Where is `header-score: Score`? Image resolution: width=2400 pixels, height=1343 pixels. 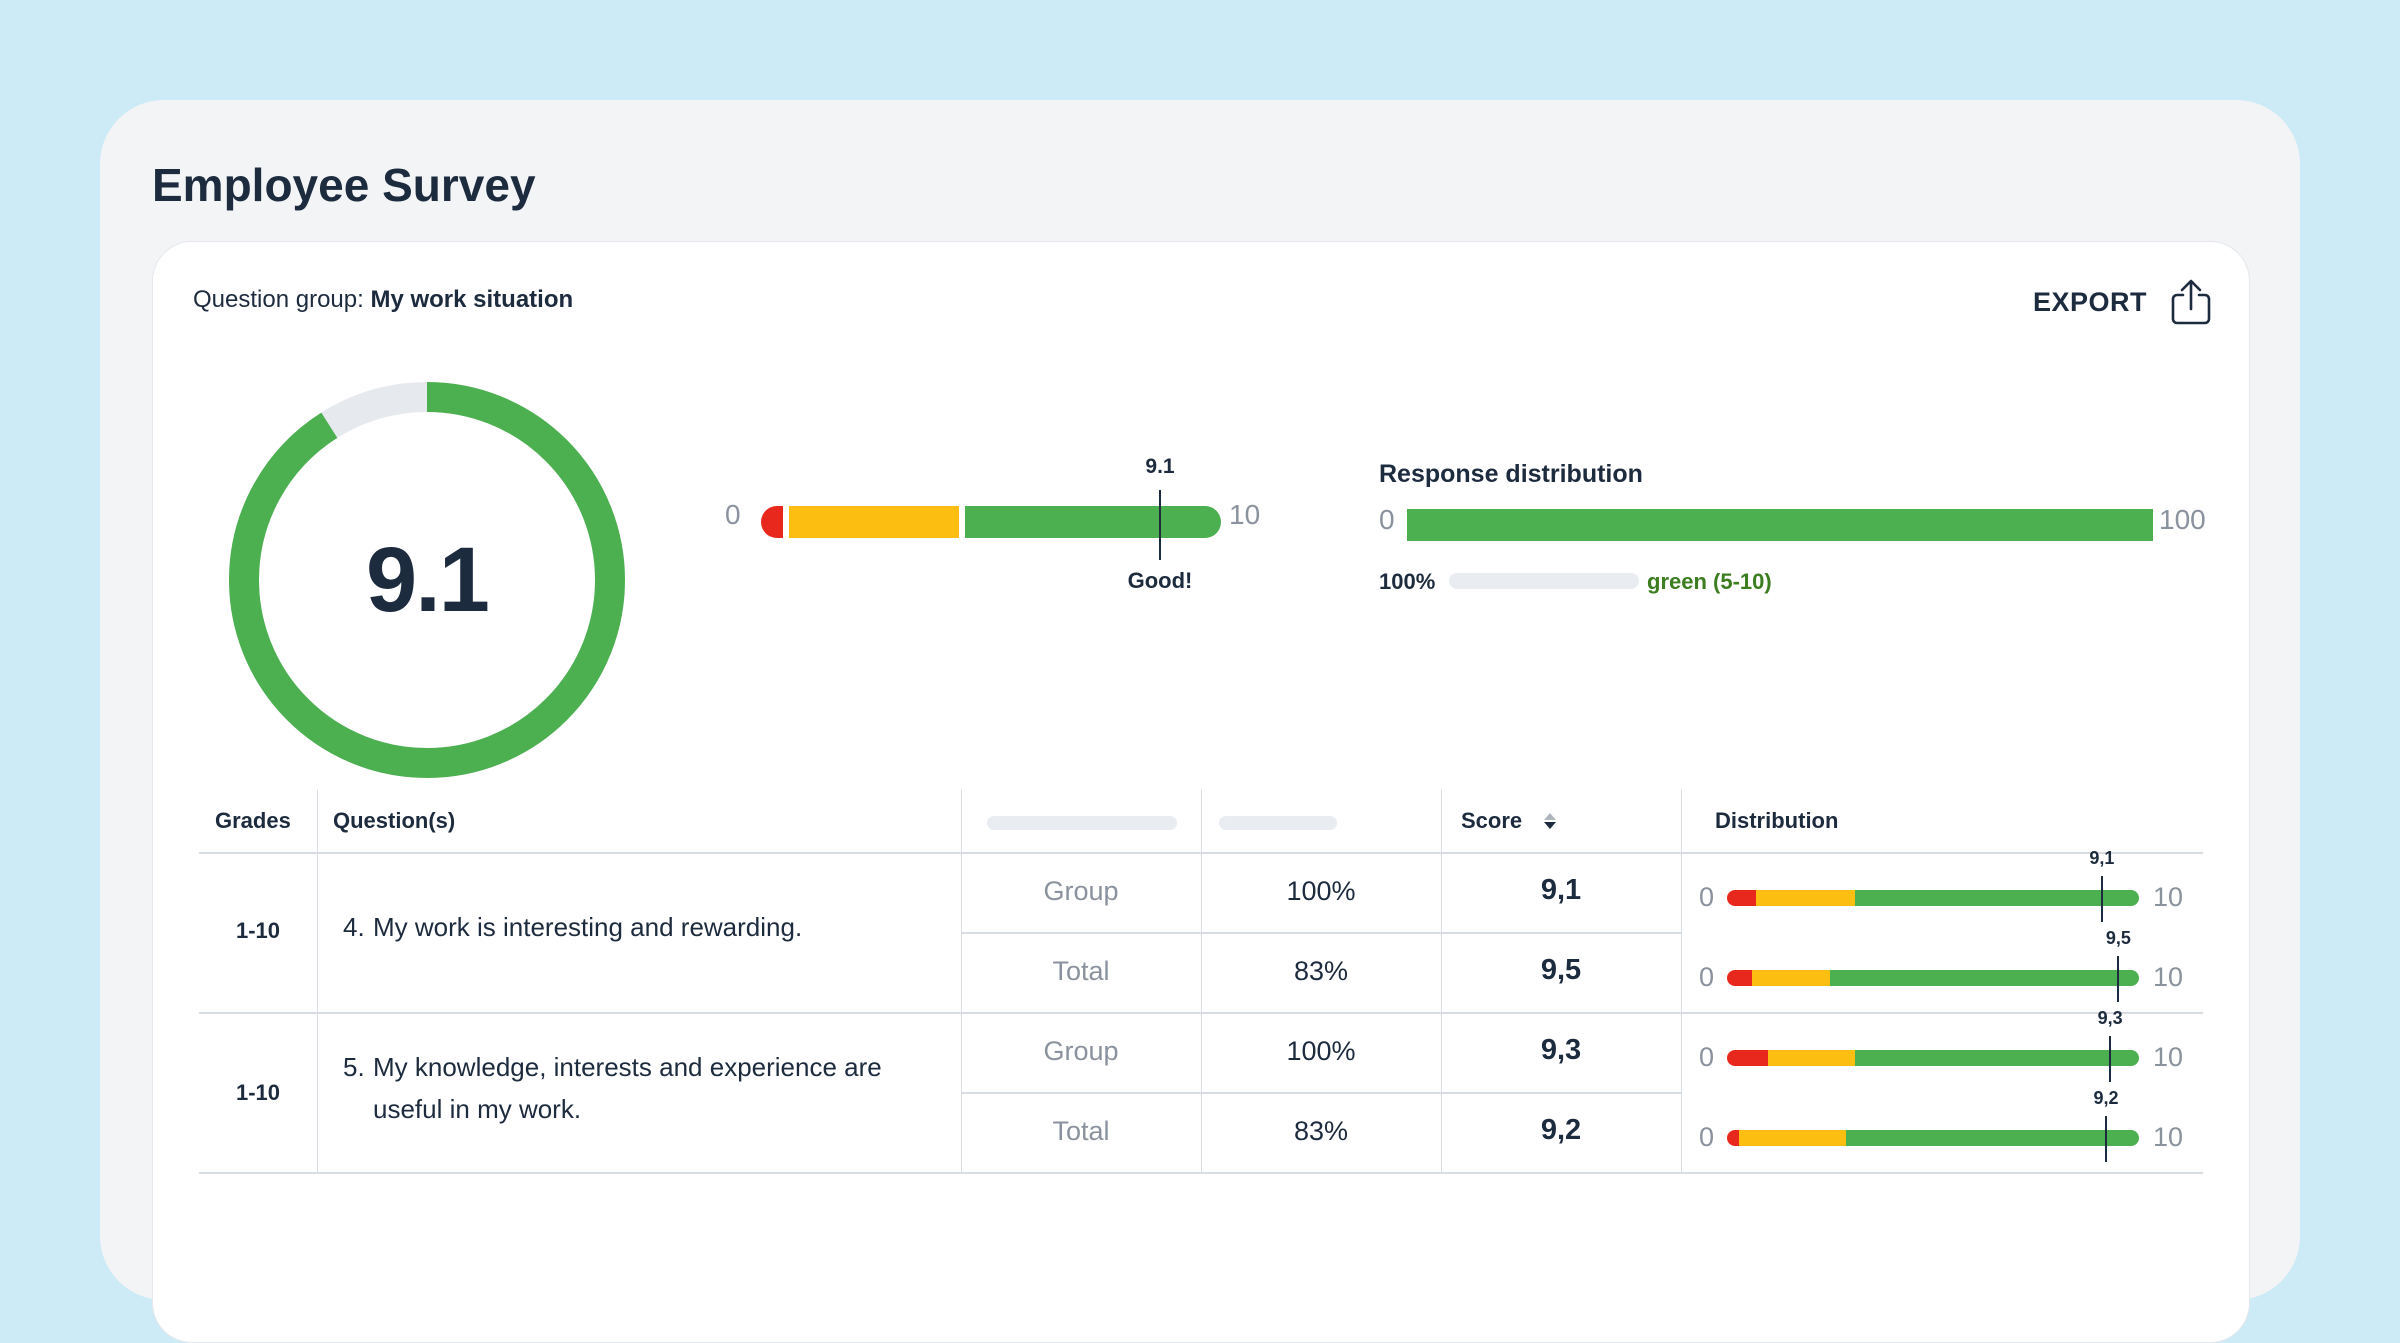 header-score: Score is located at coordinates (1509, 821).